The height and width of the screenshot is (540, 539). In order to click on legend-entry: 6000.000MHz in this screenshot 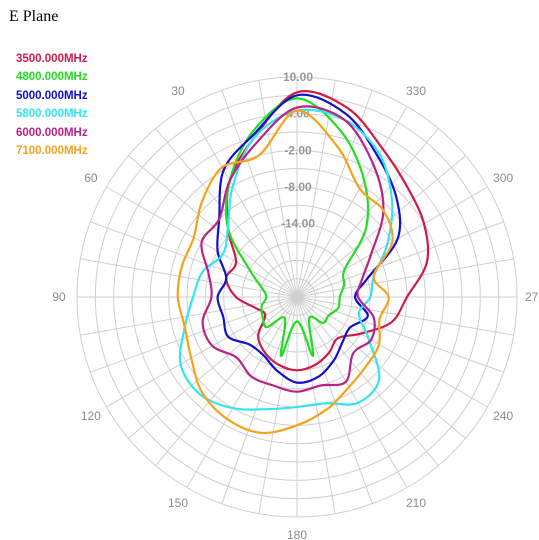, I will do `click(52, 132)`.